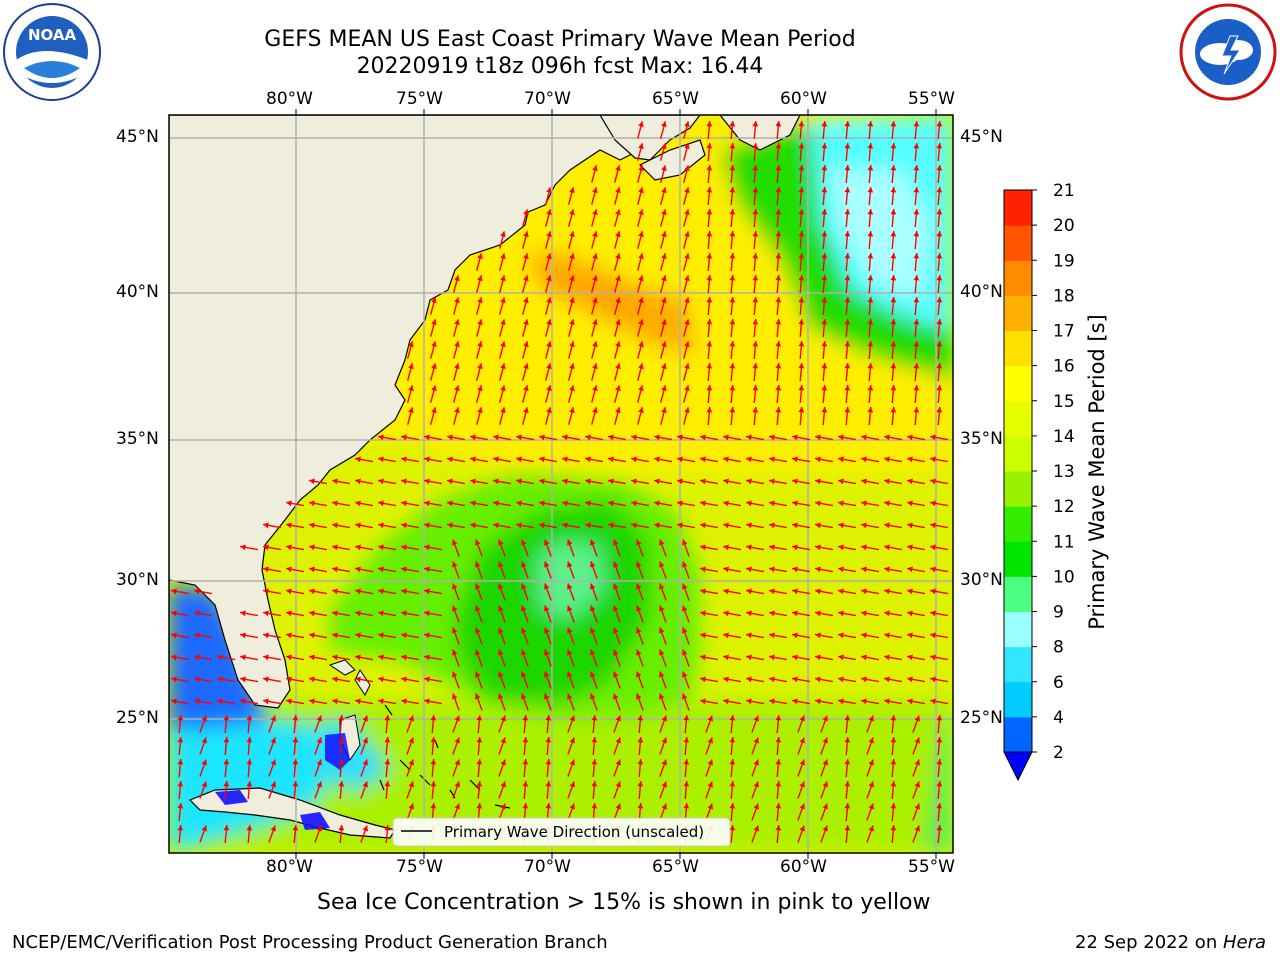  I want to click on colorbar-tick-label: 4, so click(1058, 718).